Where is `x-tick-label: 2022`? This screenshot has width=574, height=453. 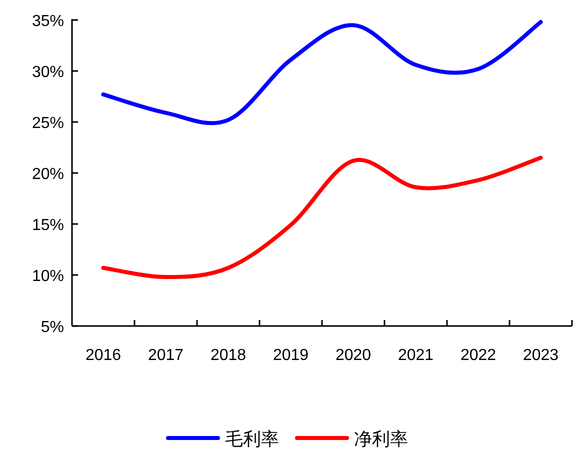 x-tick-label: 2022 is located at coordinates (478, 355).